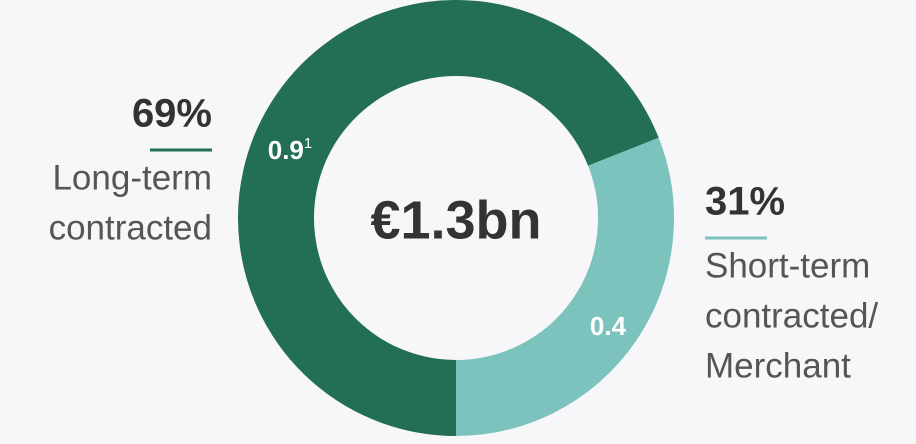  Describe the element at coordinates (745, 202) in the screenshot. I see `share-label: 31%` at that location.